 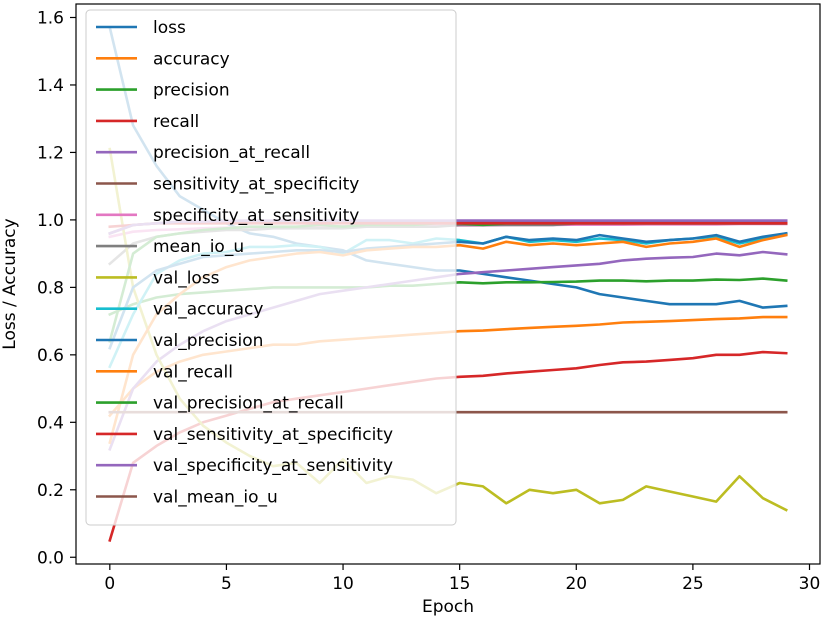 What do you see at coordinates (10, 283) in the screenshot?
I see `y-axis-title: Loss / Accuracy` at bounding box center [10, 283].